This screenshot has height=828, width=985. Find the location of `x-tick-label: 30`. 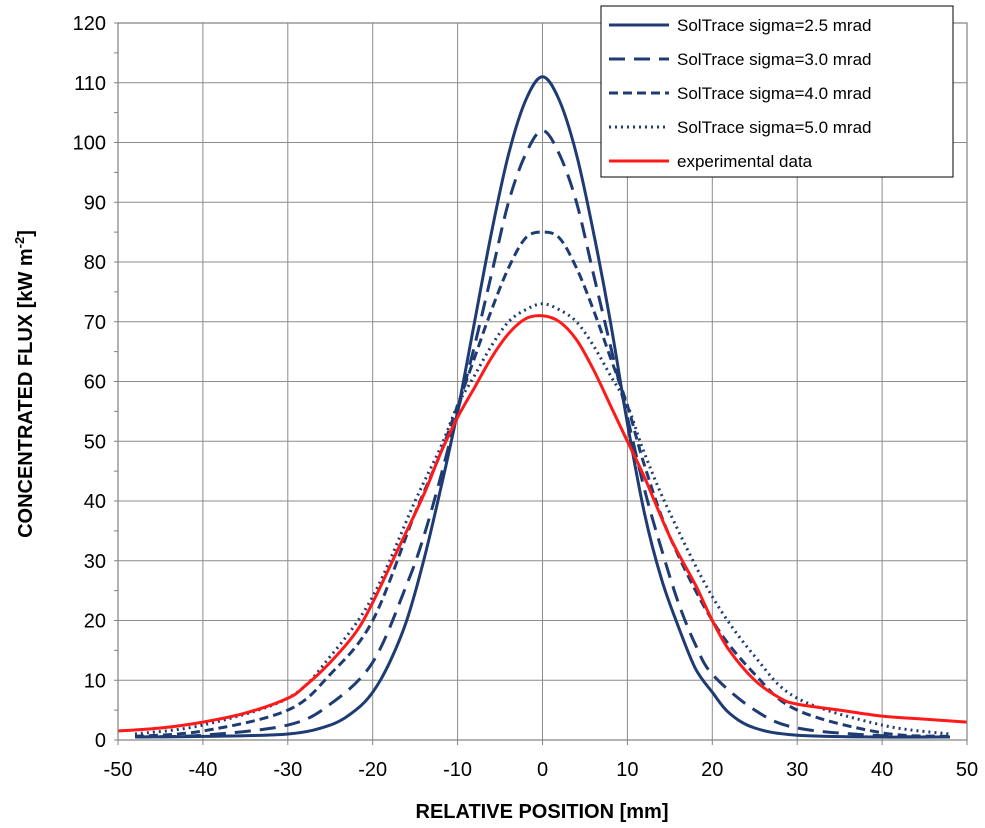

x-tick-label: 30 is located at coordinates (797, 770).